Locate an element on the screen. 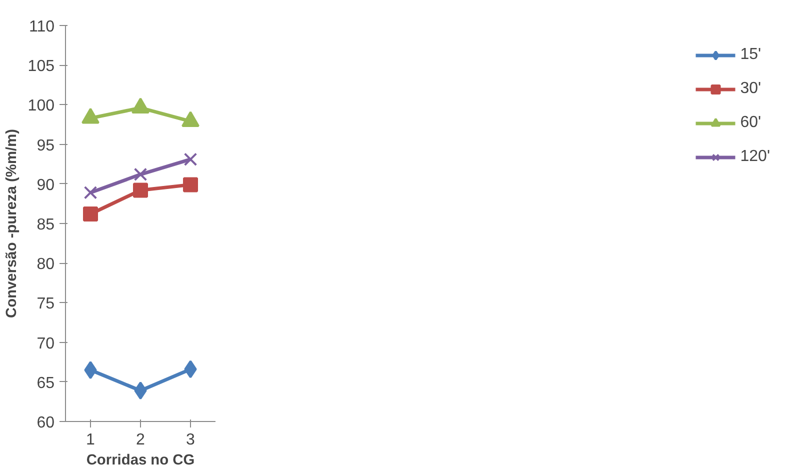  x-tick-label: 2 is located at coordinates (141, 440).